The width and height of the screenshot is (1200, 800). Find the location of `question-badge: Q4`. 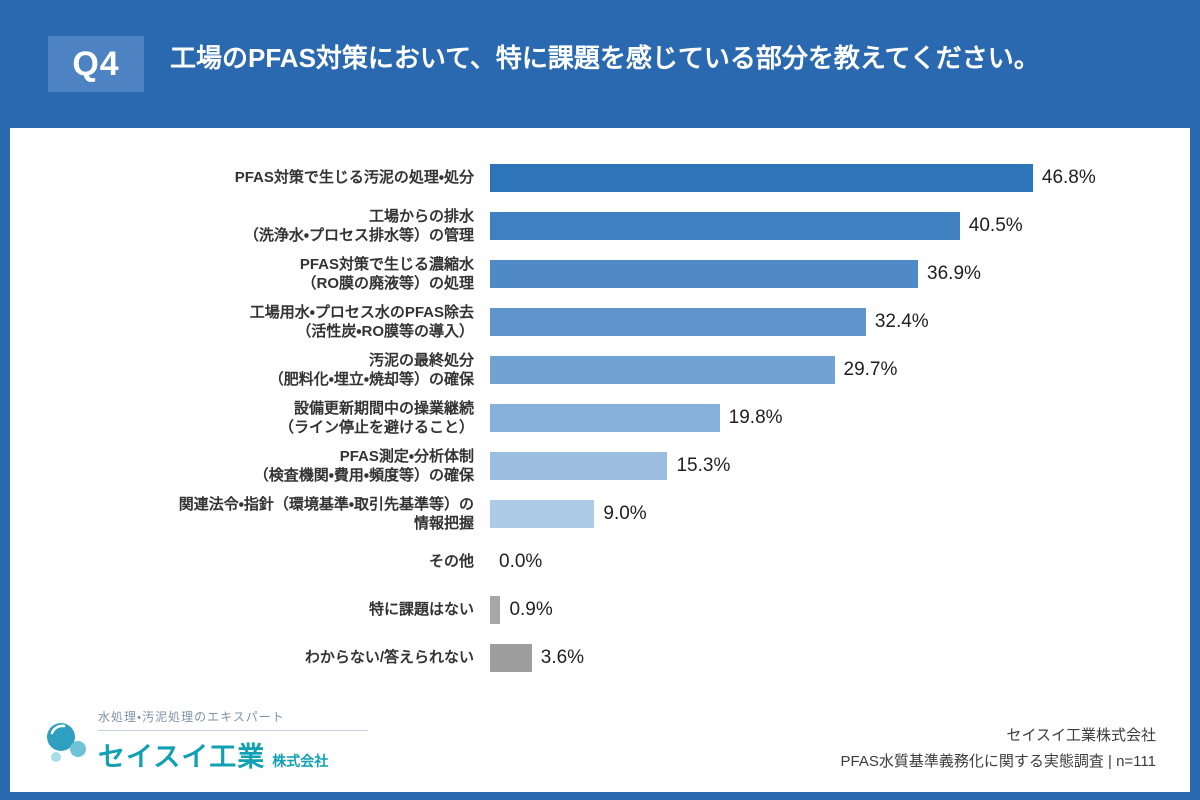

question-badge: Q4 is located at coordinates (96, 64).